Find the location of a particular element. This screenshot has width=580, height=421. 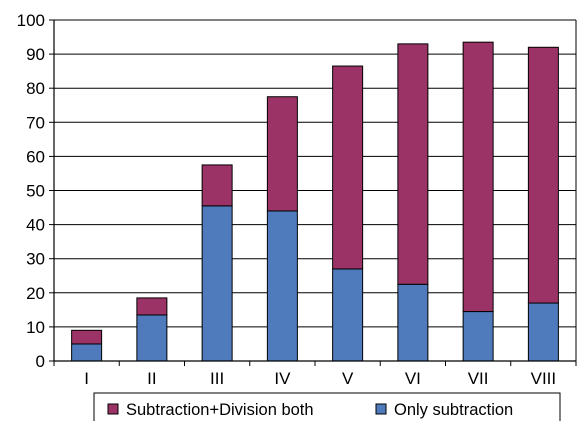

bar-only-subtraction-I is located at coordinates (87, 352).